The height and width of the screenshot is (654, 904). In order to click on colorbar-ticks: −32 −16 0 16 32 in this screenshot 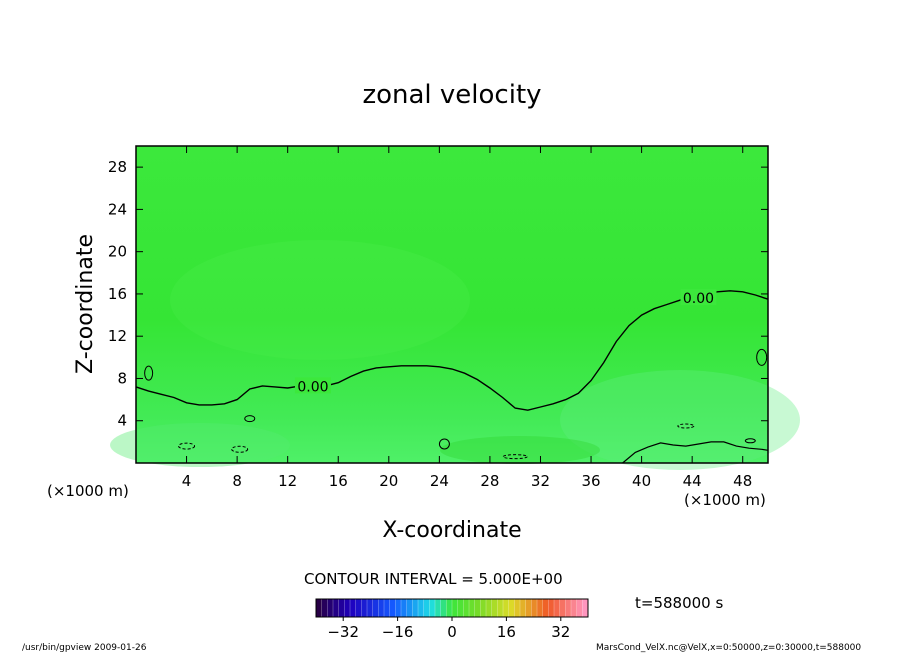, I will do `click(448, 629)`.